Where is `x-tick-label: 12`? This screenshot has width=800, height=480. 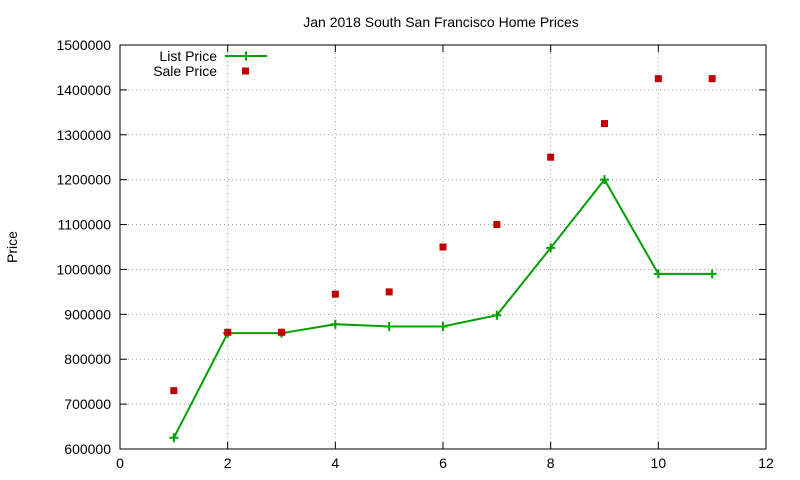 x-tick-label: 12 is located at coordinates (766, 463).